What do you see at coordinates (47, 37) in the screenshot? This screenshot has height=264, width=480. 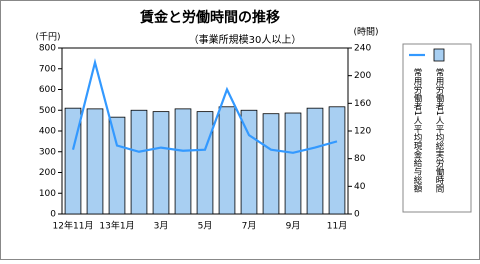 I see `y-axis-label: (千円)` at bounding box center [47, 37].